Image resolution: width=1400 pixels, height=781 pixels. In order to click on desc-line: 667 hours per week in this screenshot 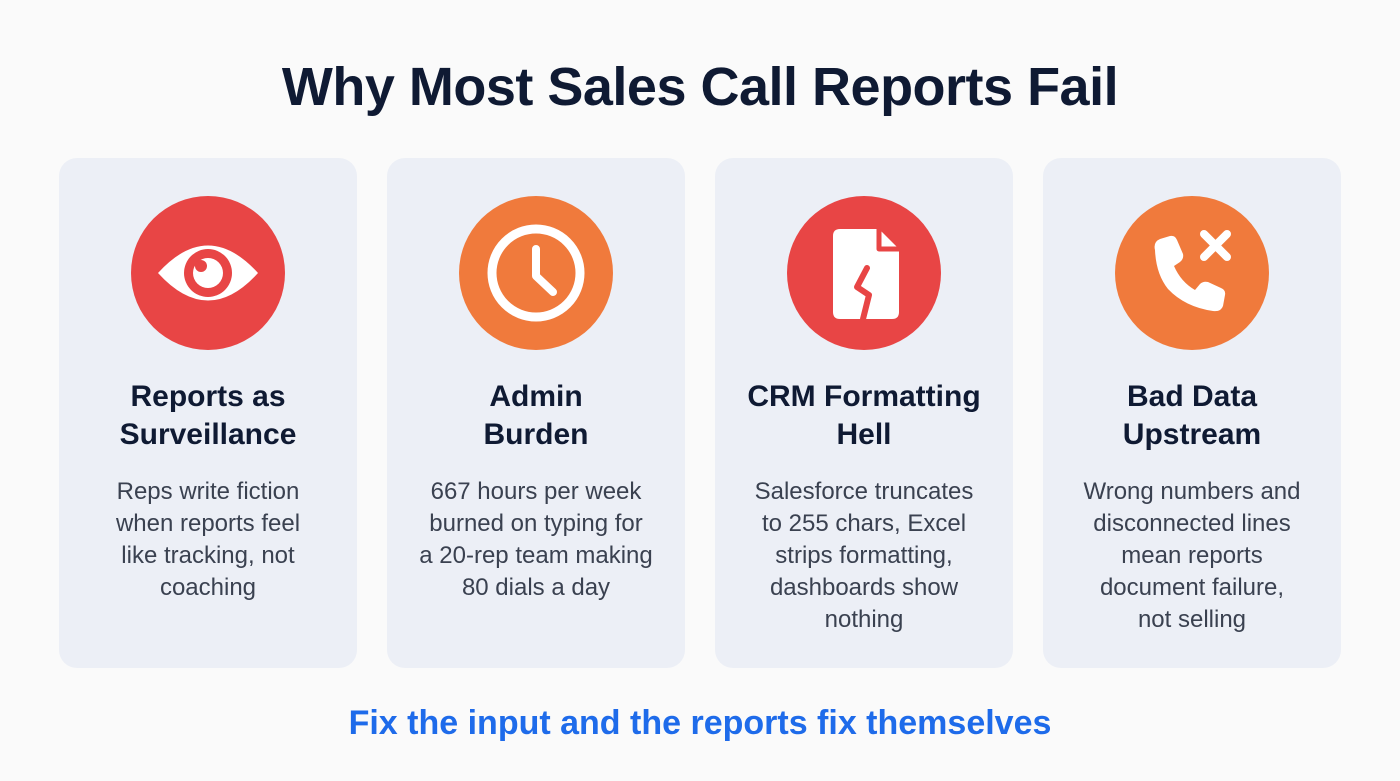, I will do `click(536, 491)`.